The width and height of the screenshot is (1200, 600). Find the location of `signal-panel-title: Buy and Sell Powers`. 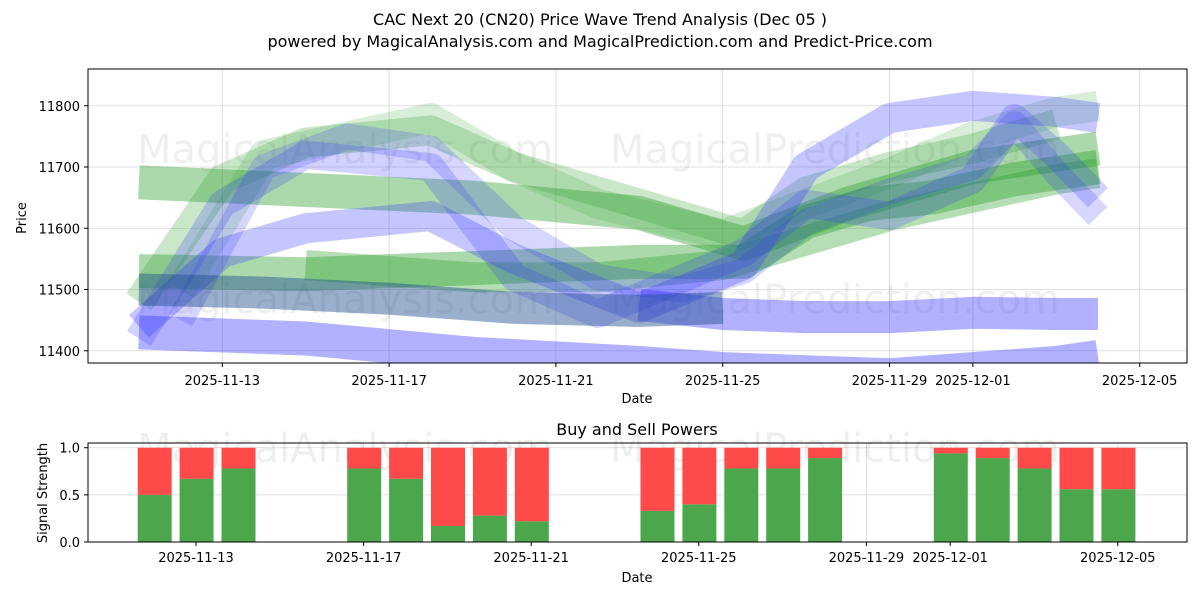

signal-panel-title: Buy and Sell Powers is located at coordinates (637, 429).